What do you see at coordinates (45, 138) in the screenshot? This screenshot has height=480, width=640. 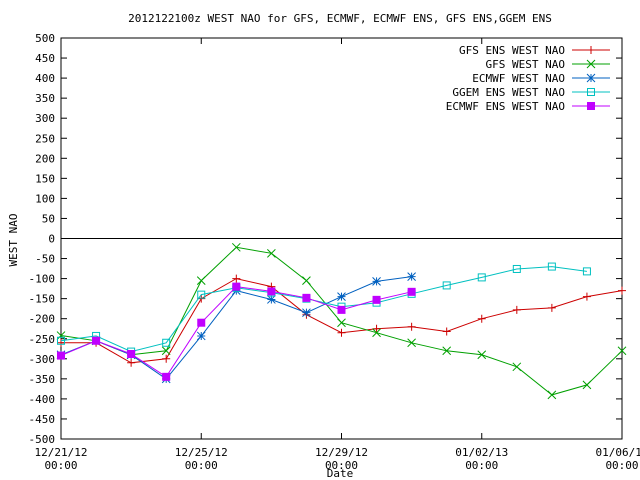 I see `y-tick-label: 250` at bounding box center [45, 138].